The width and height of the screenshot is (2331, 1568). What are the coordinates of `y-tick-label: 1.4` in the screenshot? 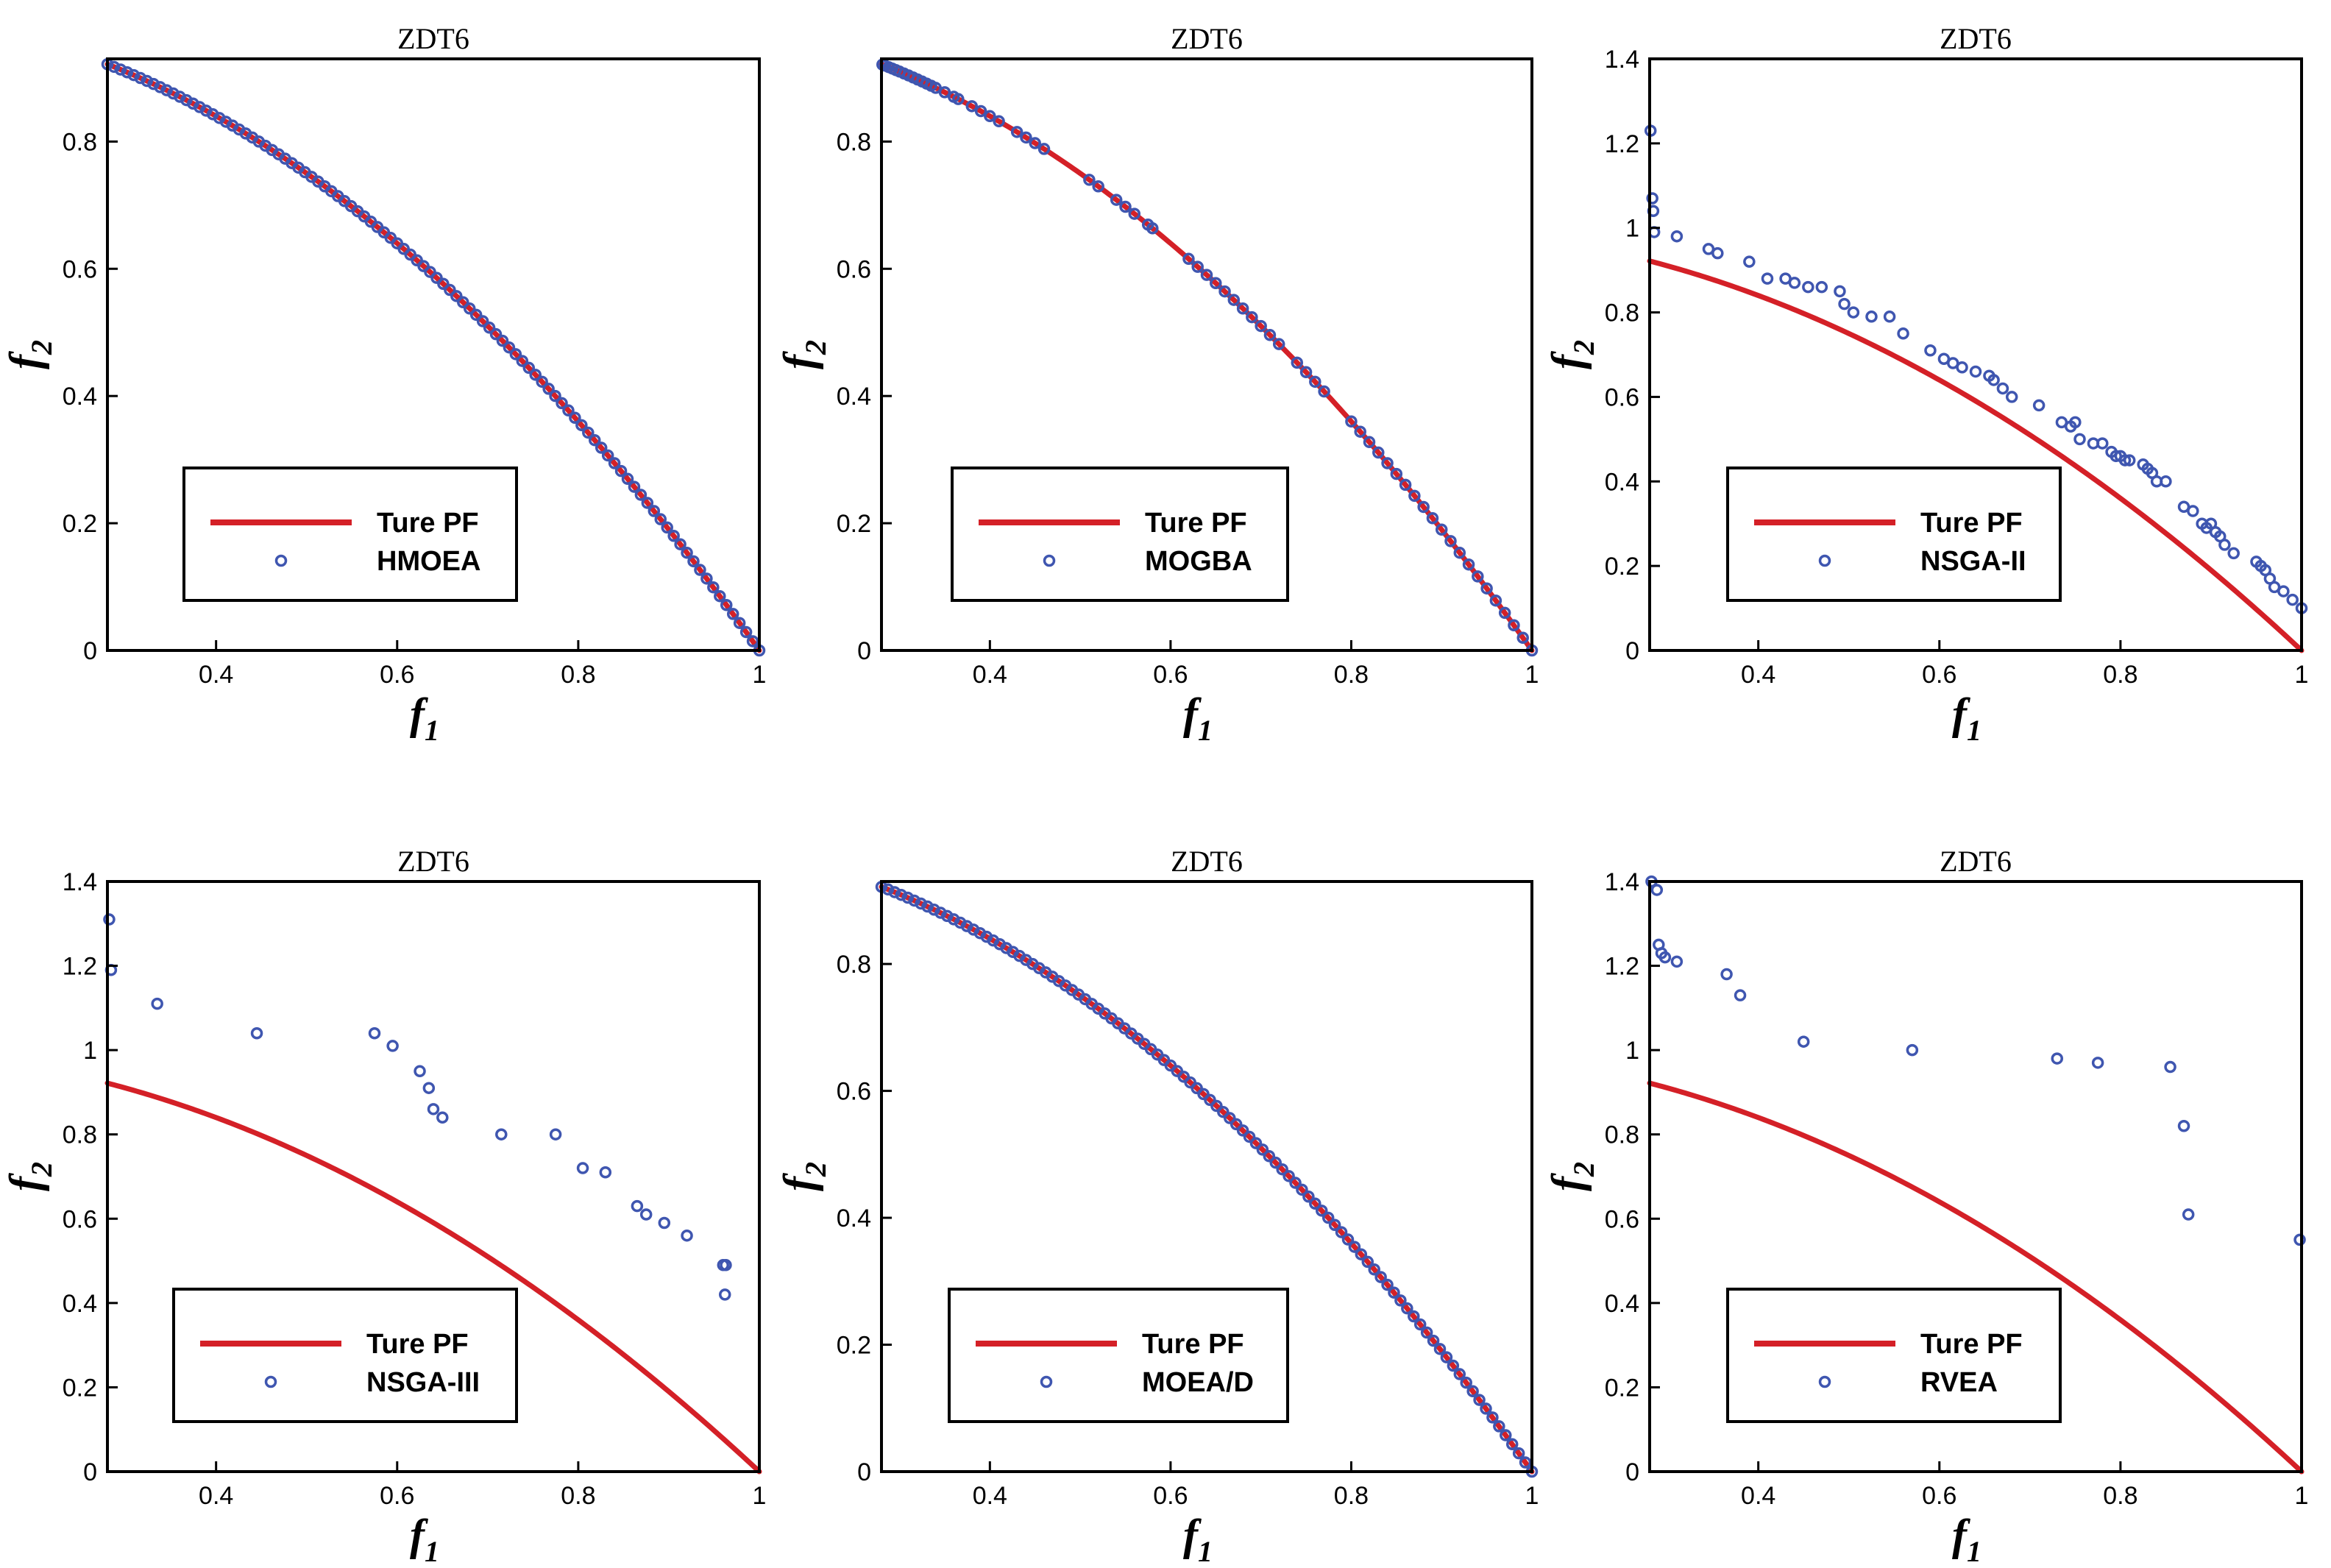 It's located at (1622, 60).